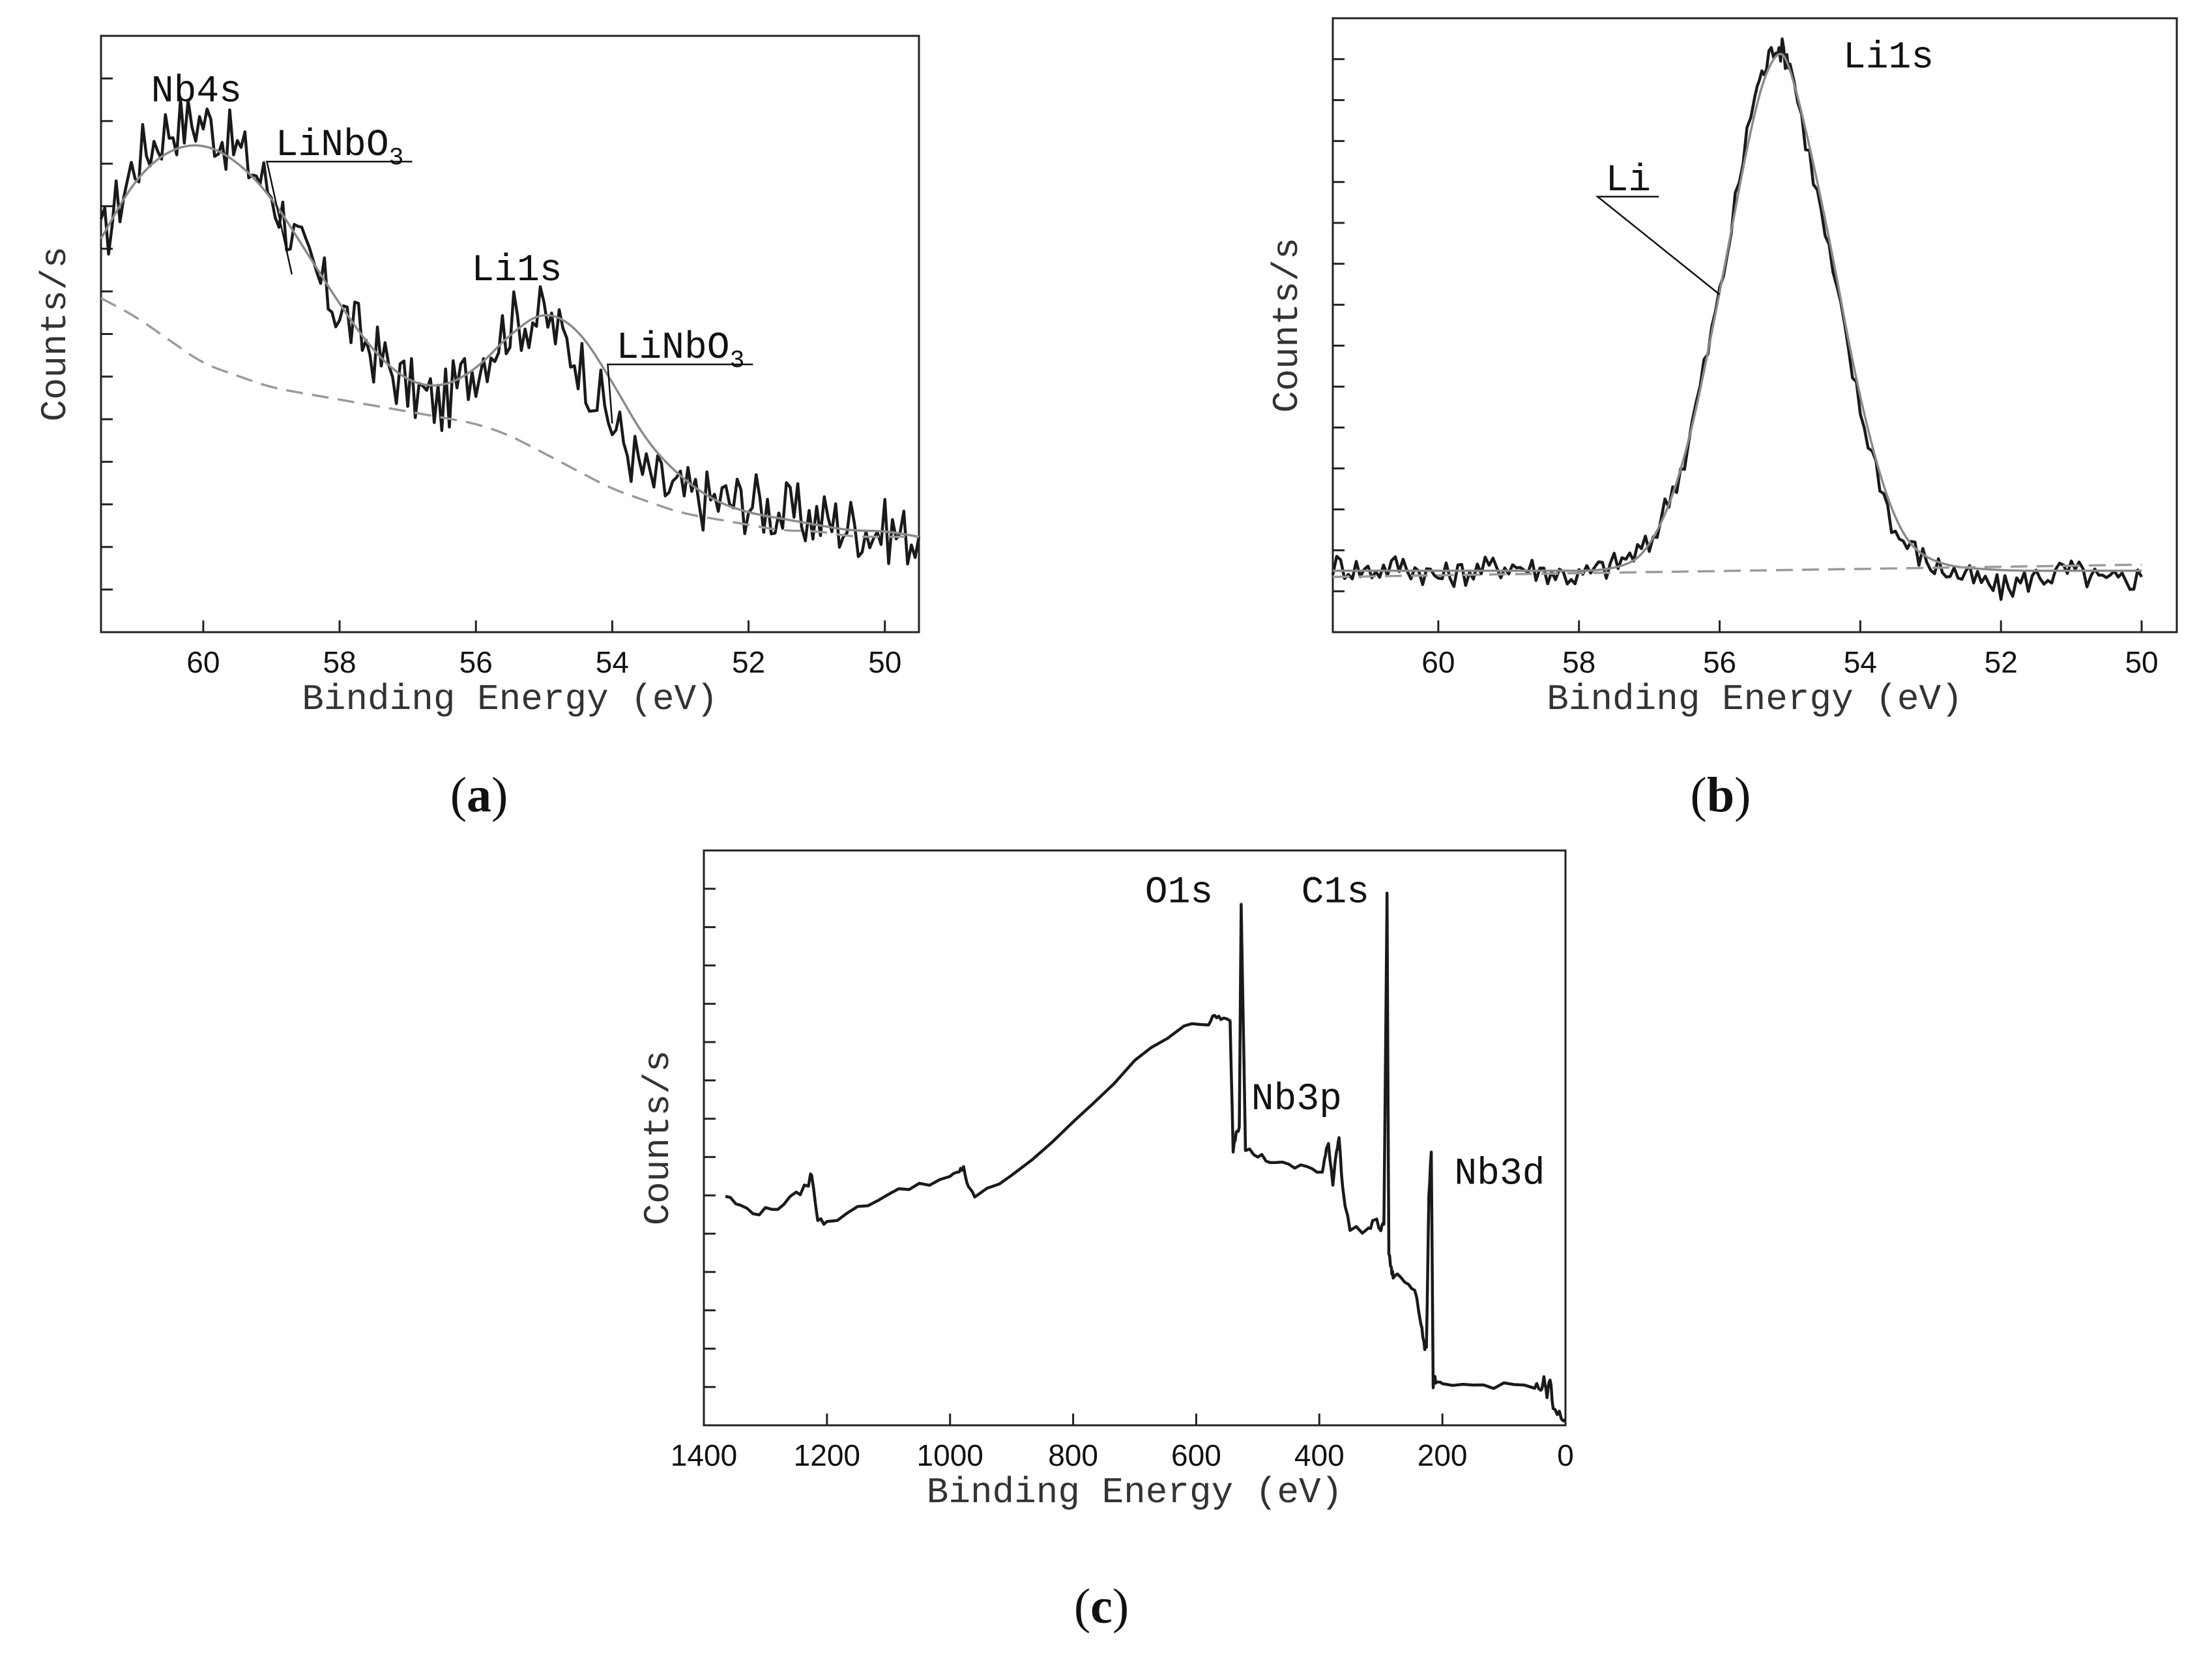  What do you see at coordinates (1135, 1492) in the screenshot?
I see `x-axis-label-c: Binding Energy (eV)` at bounding box center [1135, 1492].